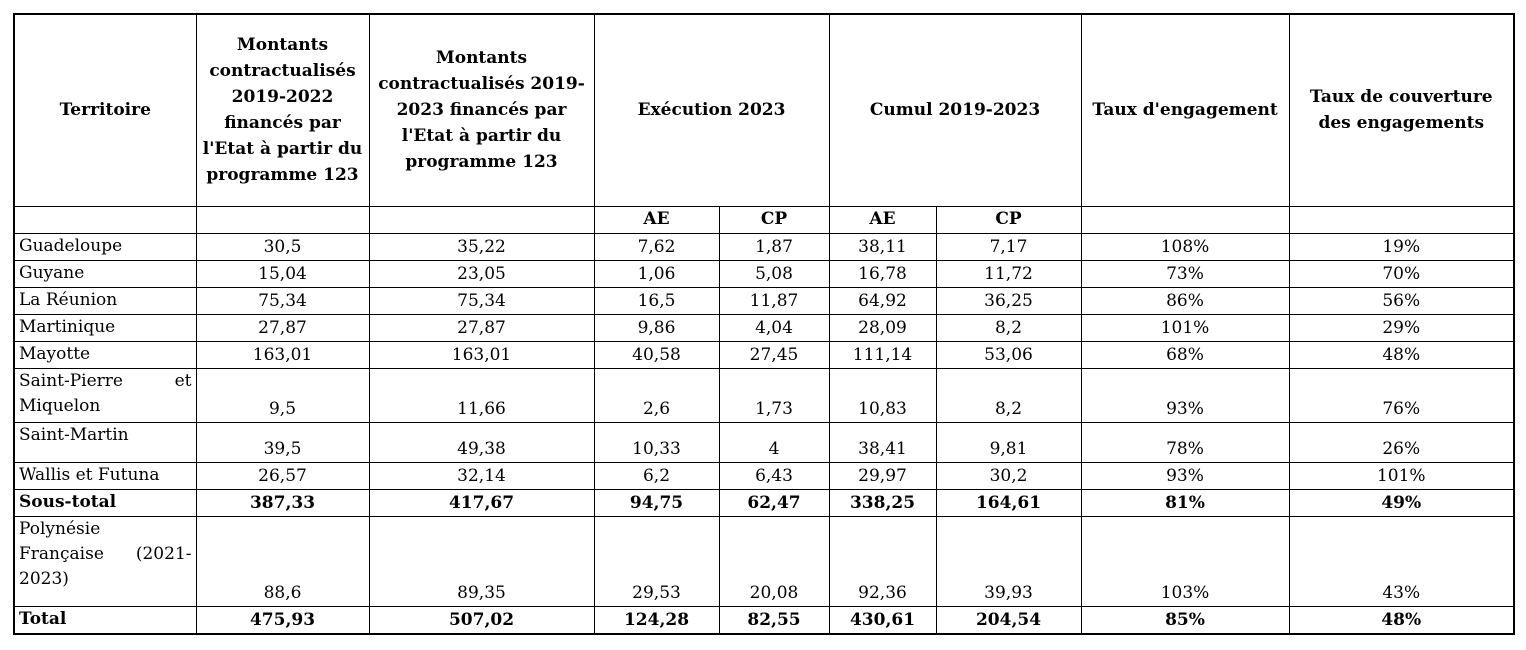  What do you see at coordinates (656, 354) in the screenshot?
I see `value-cell: 40,58` at bounding box center [656, 354].